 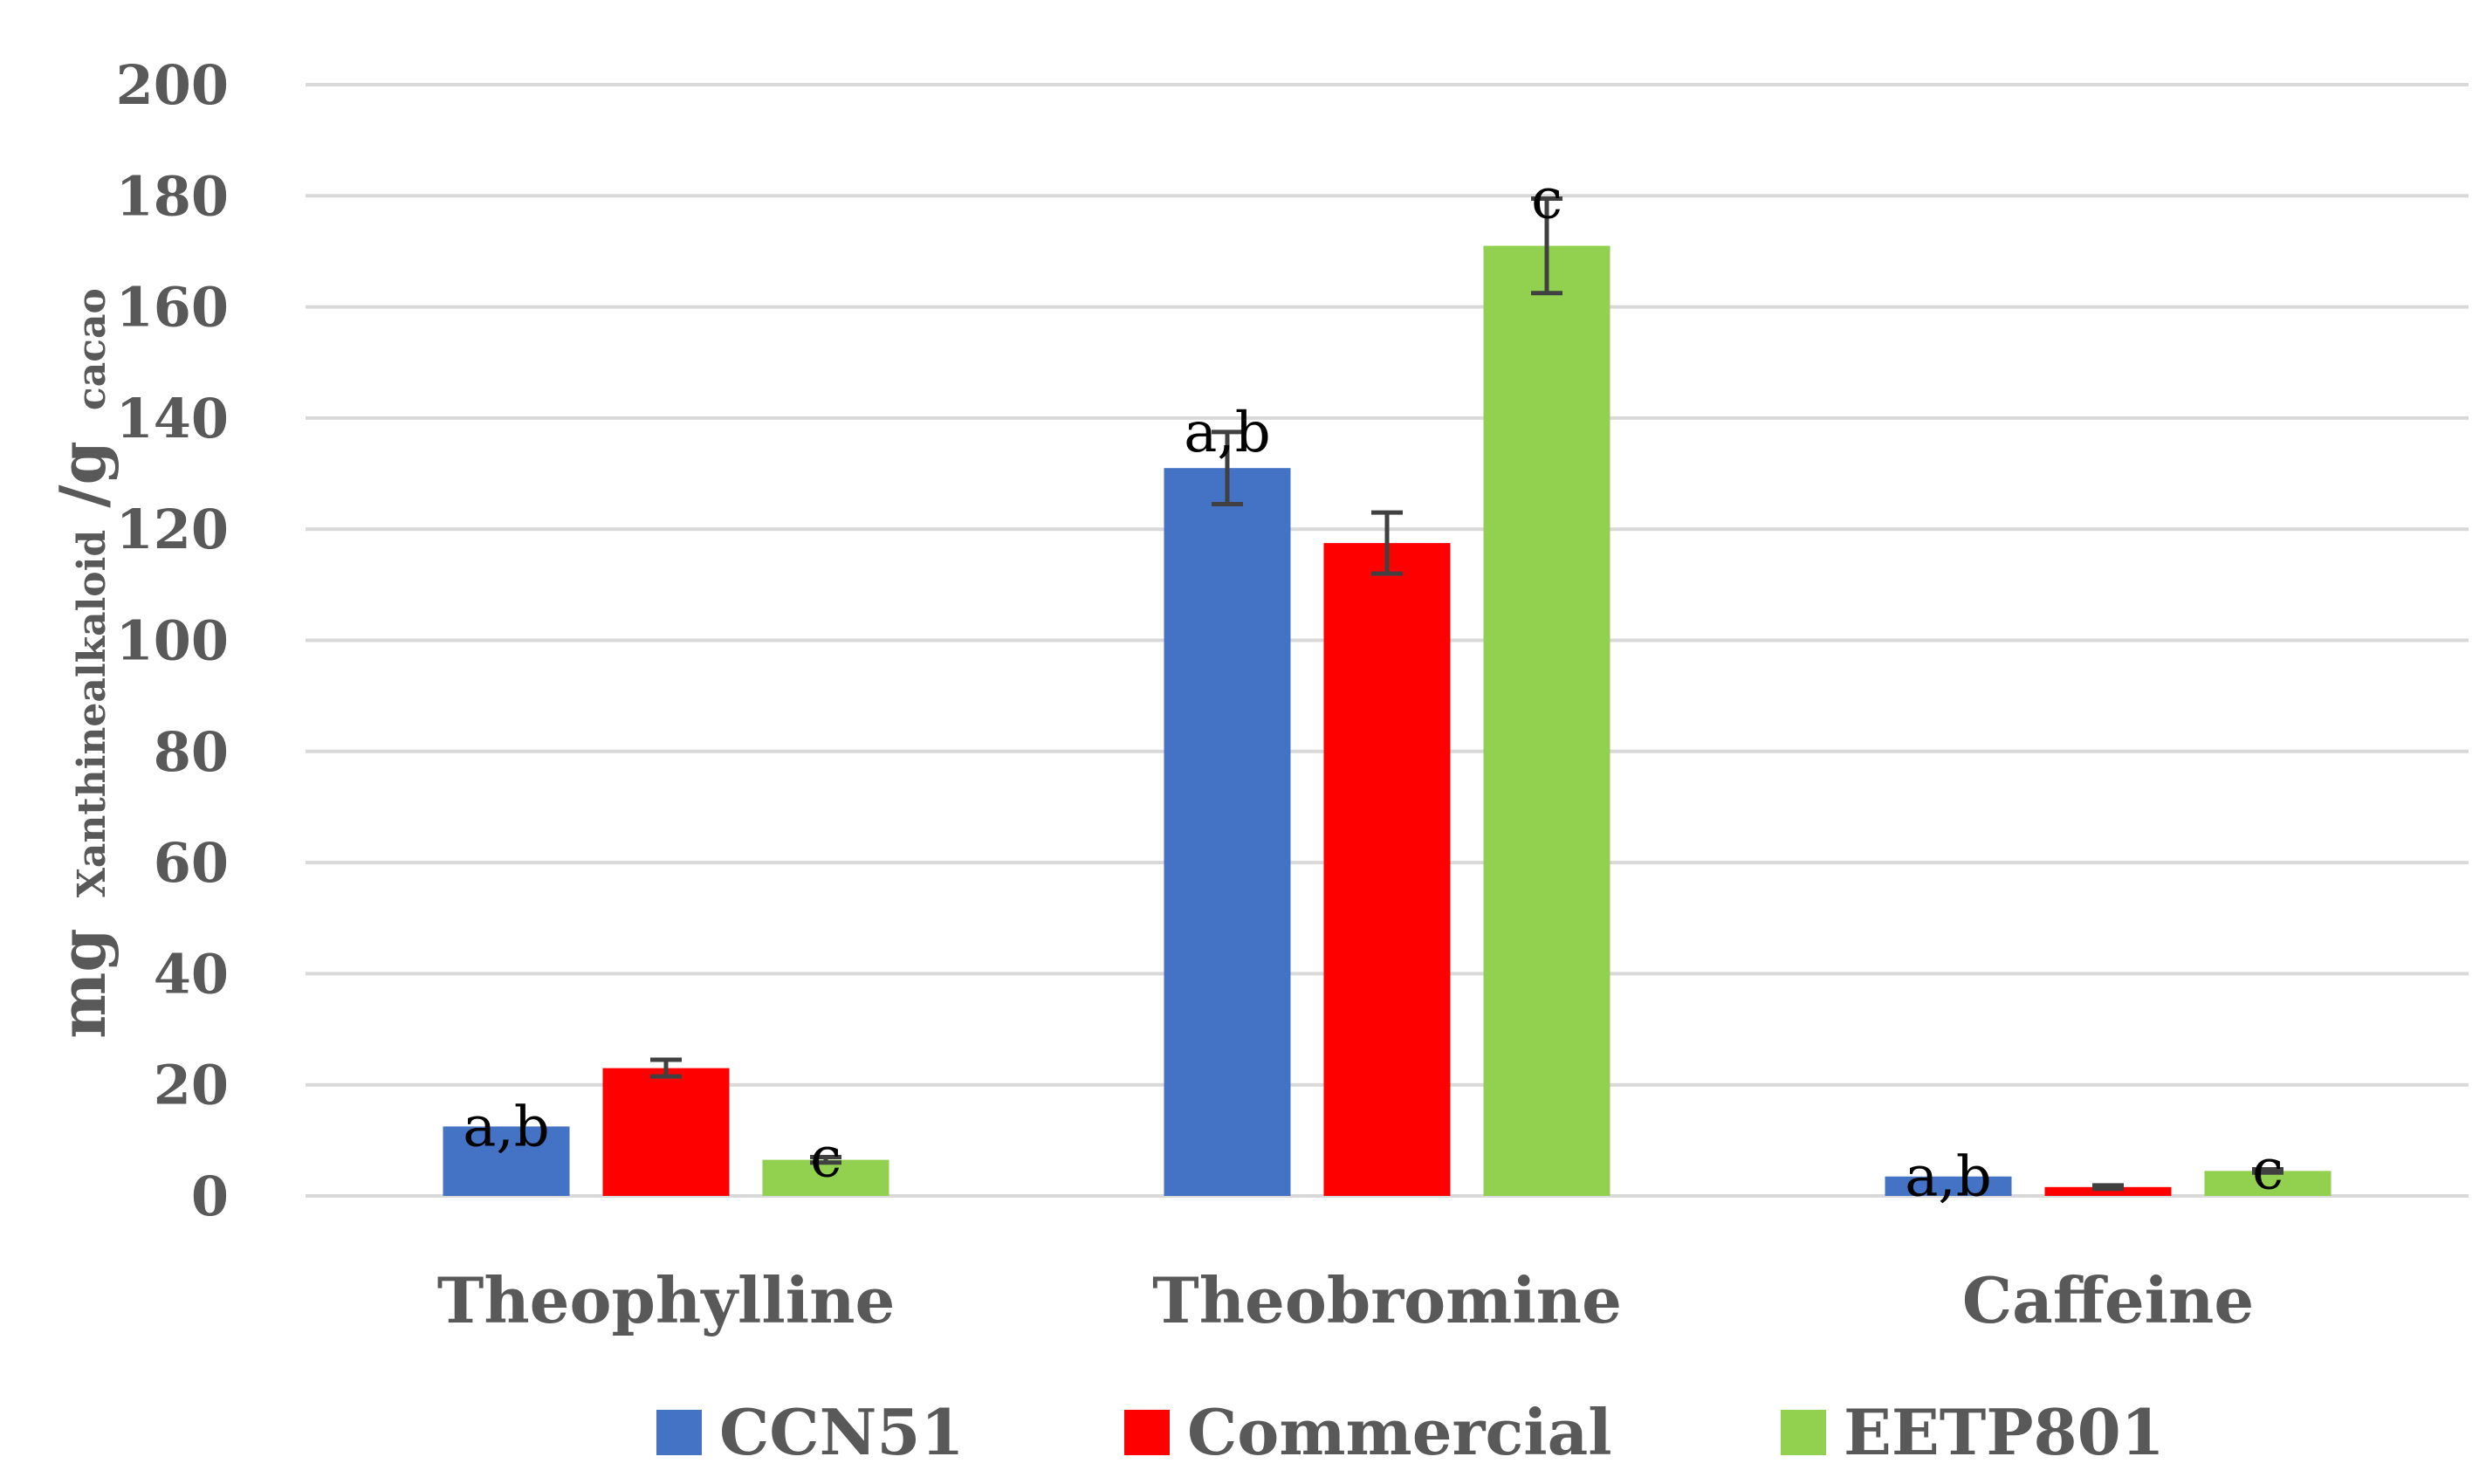 What do you see at coordinates (2108, 1191) in the screenshot?
I see `bar-commercial-caffeine` at bounding box center [2108, 1191].